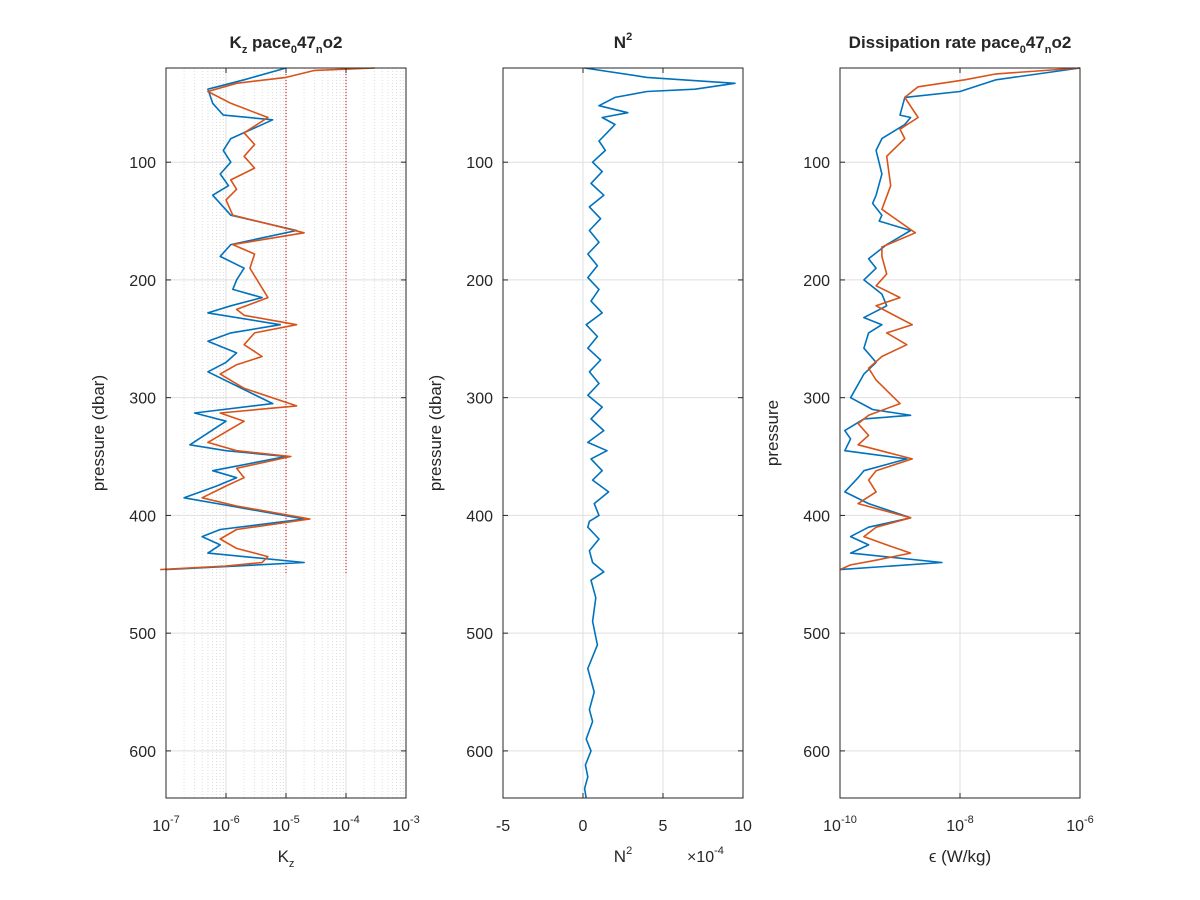 Image resolution: width=1200 pixels, height=900 pixels. What do you see at coordinates (346, 824) in the screenshot?
I see `kz-x-tick-label: 10⁻⁴` at bounding box center [346, 824].